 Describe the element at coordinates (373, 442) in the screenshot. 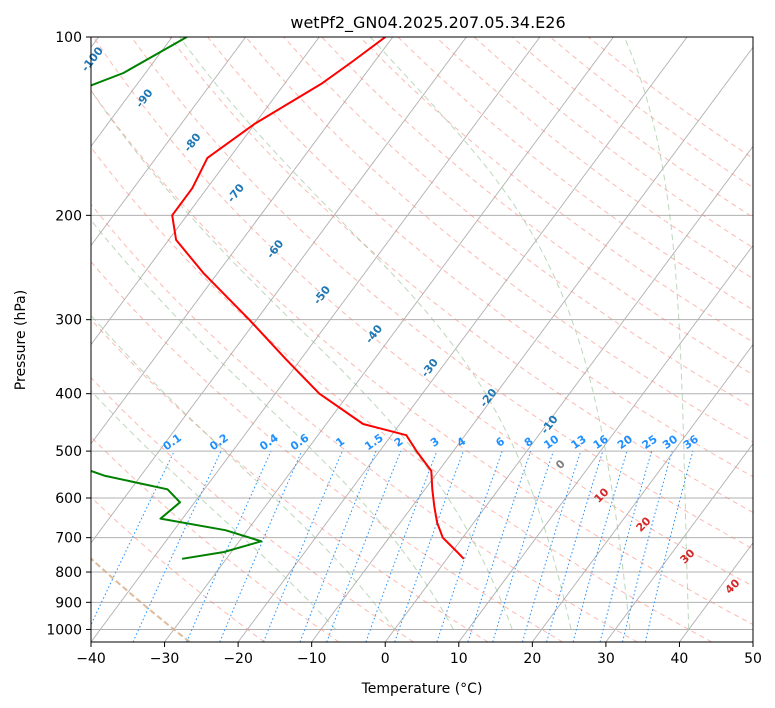

I see `mixing-ratio-label: 1.5` at that location.